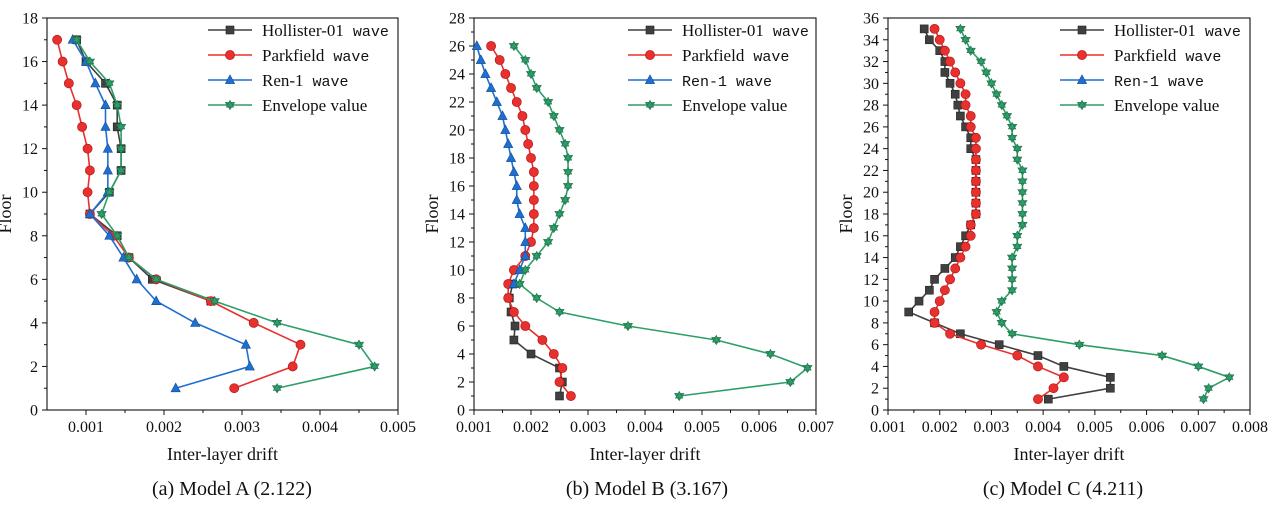 The width and height of the screenshot is (1287, 519). Describe the element at coordinates (644, 454) in the screenshot. I see `x-axis-label: Inter-layer drift` at that location.